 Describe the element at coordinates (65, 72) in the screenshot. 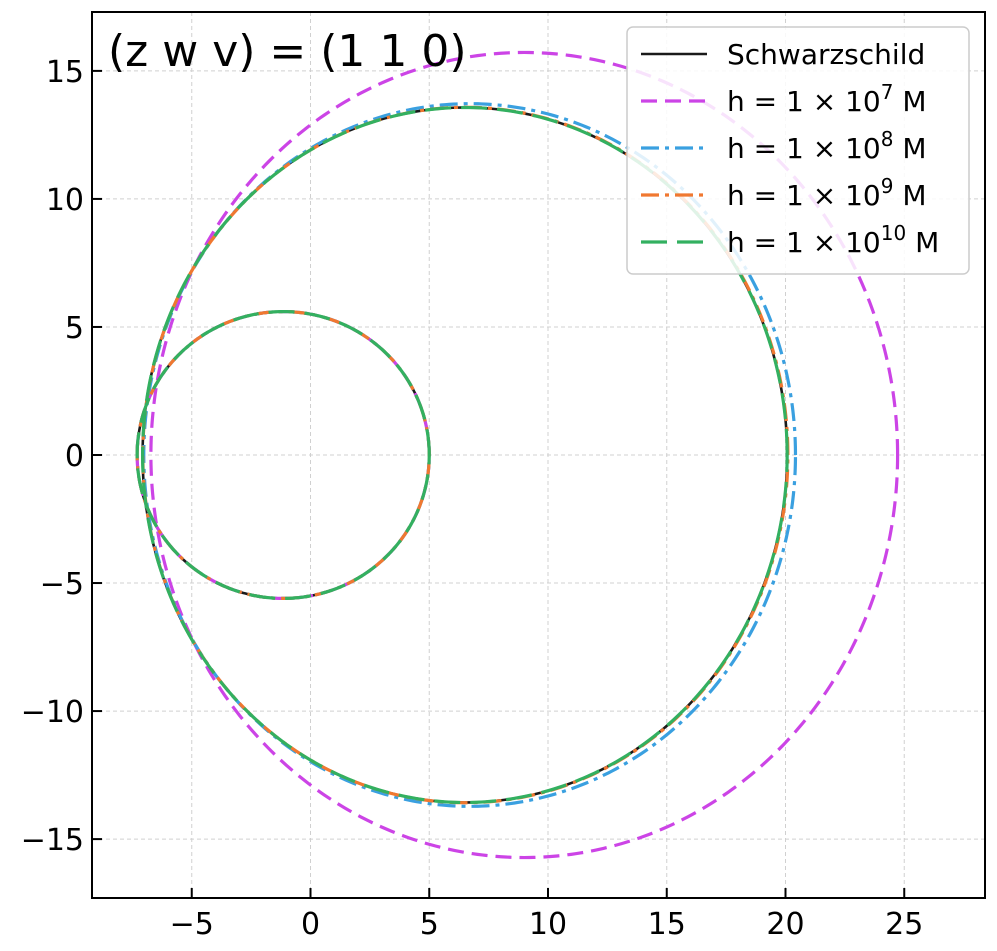

I see `y-tick-label: 15` at that location.